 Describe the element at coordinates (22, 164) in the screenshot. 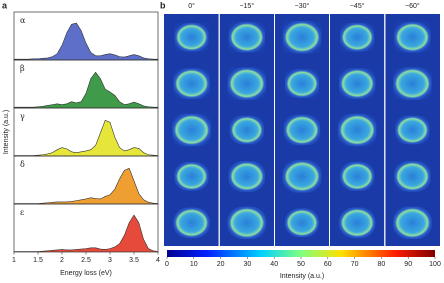

I see `series-label: δ` at that location.